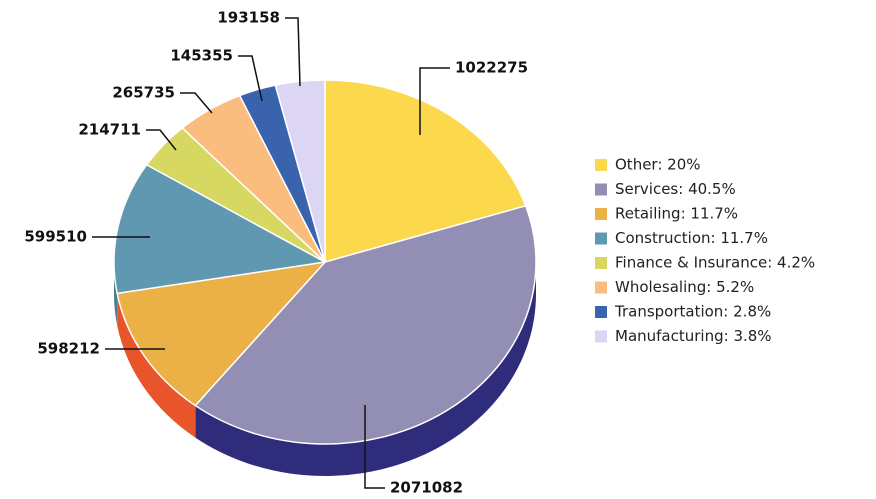 The width and height of the screenshot is (876, 499). I want to click on data-label: 1022275, so click(491, 68).